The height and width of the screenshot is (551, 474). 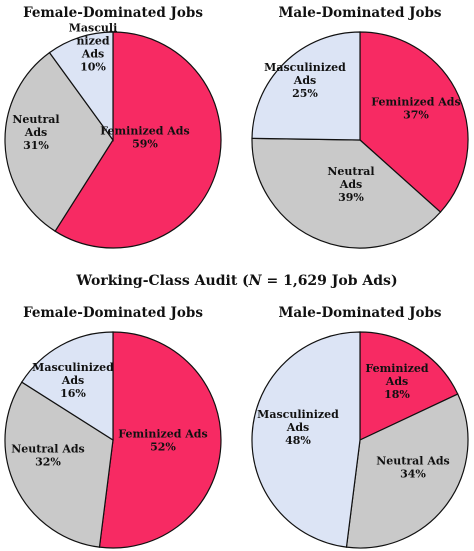 I want to click on slice-label-line: 39%, so click(x=351, y=197).